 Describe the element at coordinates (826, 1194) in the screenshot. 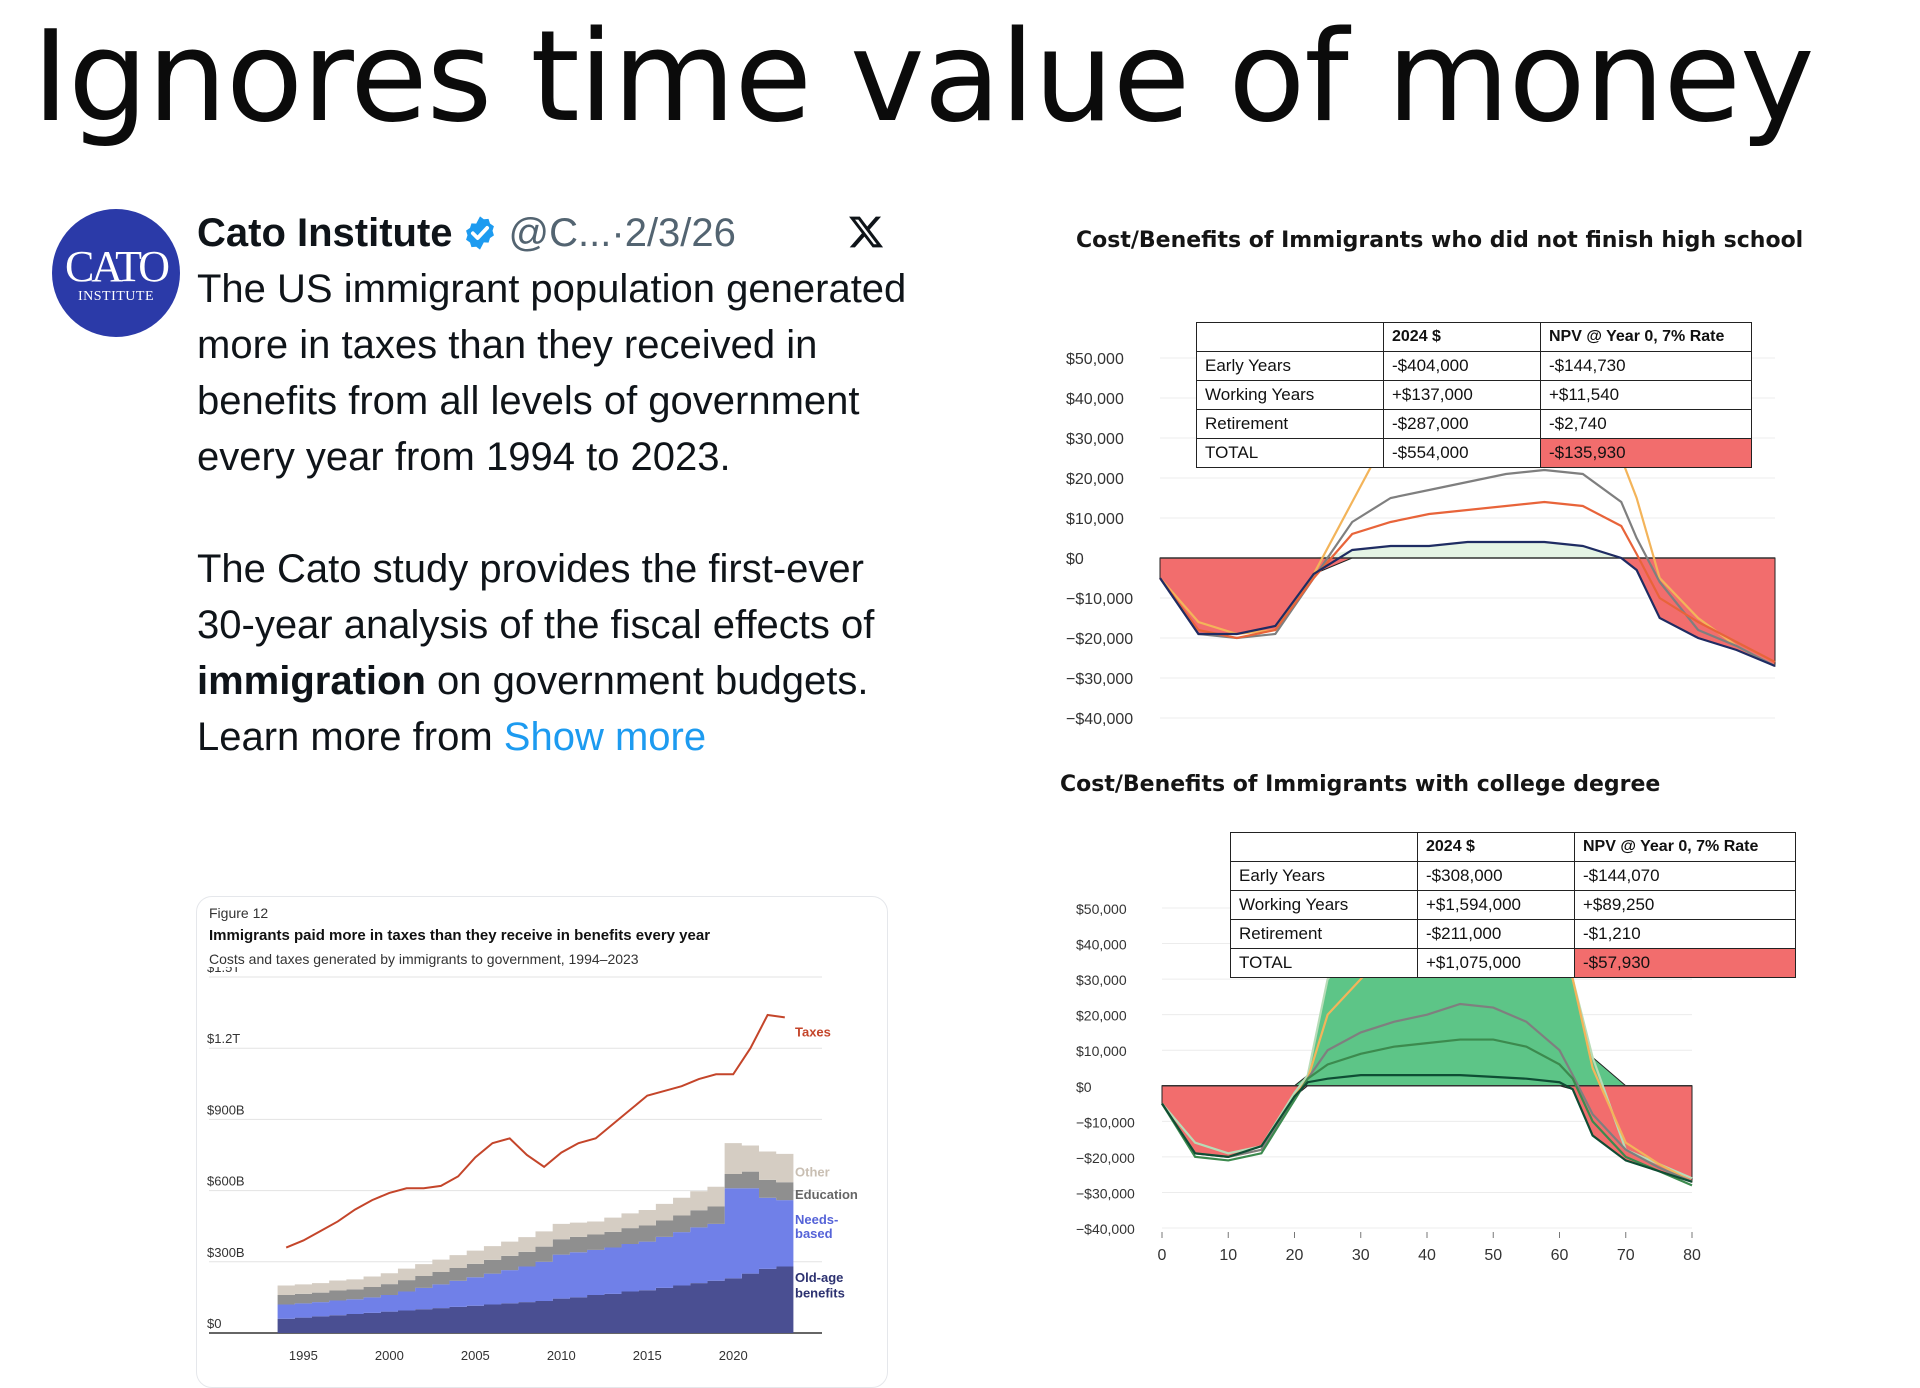

I see `fig12-legend-education: Education` at that location.